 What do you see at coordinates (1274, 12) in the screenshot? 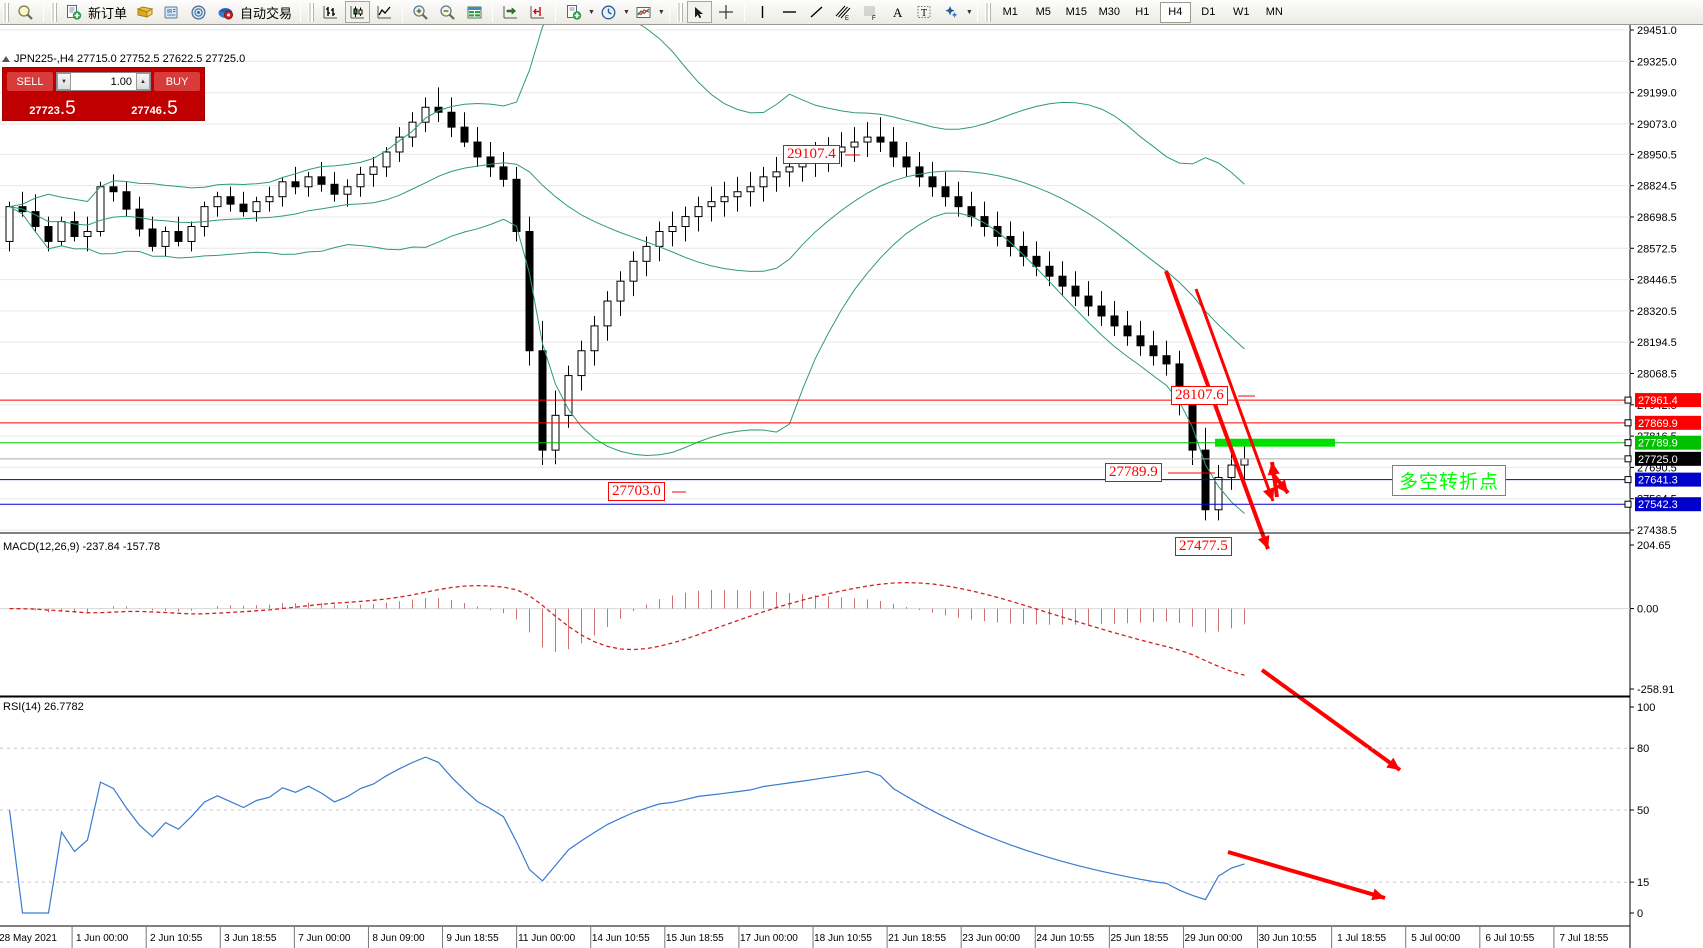
I see `timeframe-mn: MN` at bounding box center [1274, 12].